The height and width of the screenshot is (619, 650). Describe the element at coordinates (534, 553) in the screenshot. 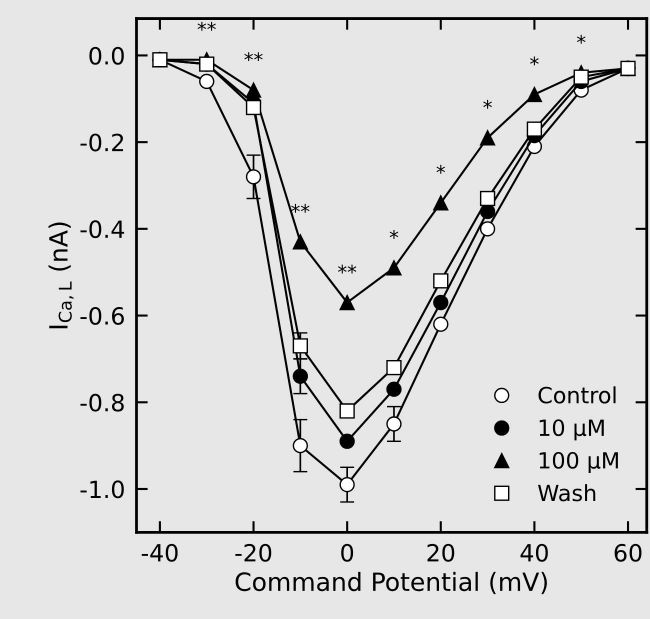

I see `x-tick-label: 40` at that location.